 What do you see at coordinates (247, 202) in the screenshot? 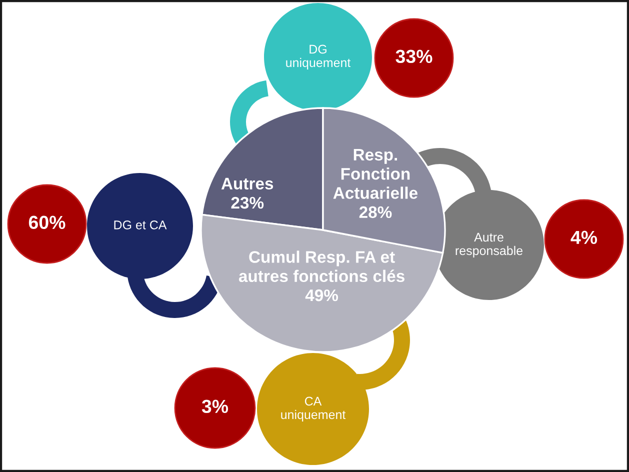
I see `data-label: 23%` at bounding box center [247, 202].